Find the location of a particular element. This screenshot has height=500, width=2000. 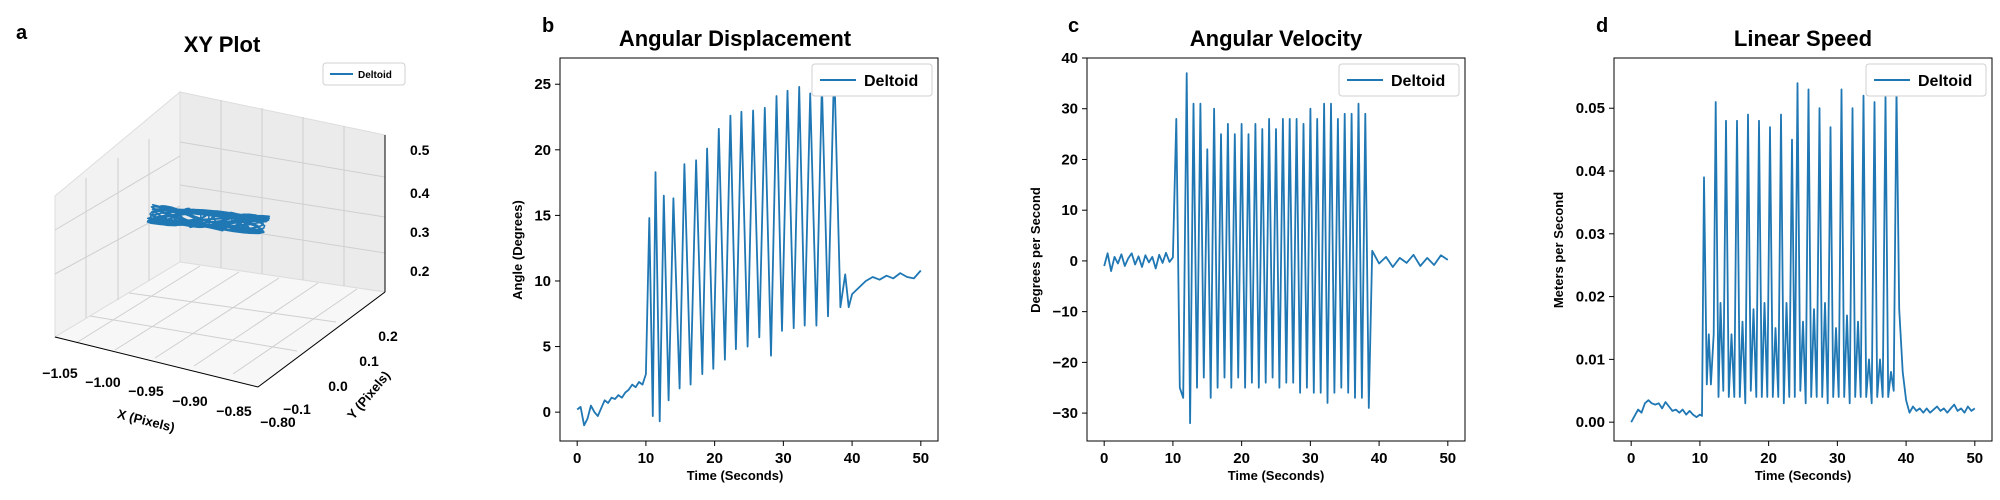

chart-title-b: Angular Displacement is located at coordinates (735, 38).